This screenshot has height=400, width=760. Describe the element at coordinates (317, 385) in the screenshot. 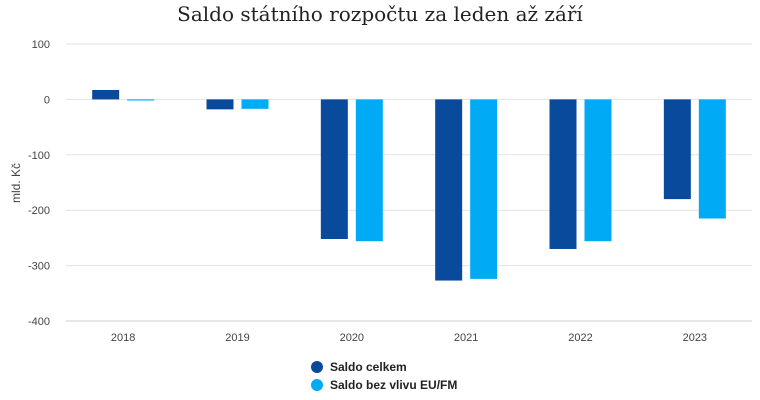

I see `legend-marker-saldo-bez-vlivu` at that location.